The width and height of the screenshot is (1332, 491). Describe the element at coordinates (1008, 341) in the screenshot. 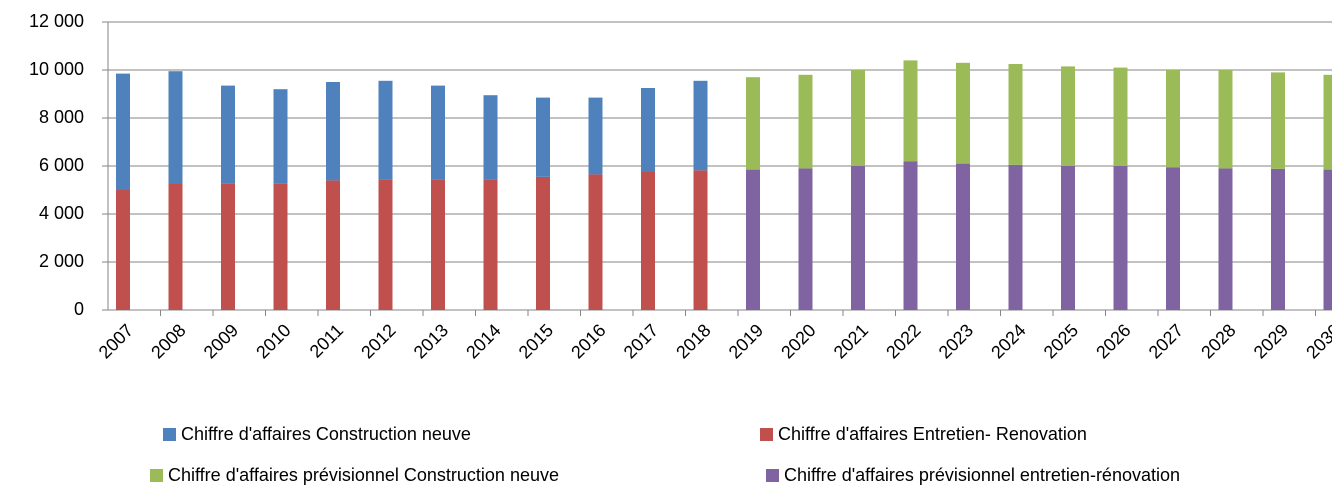

I see `x-tick-label: 2024` at that location.